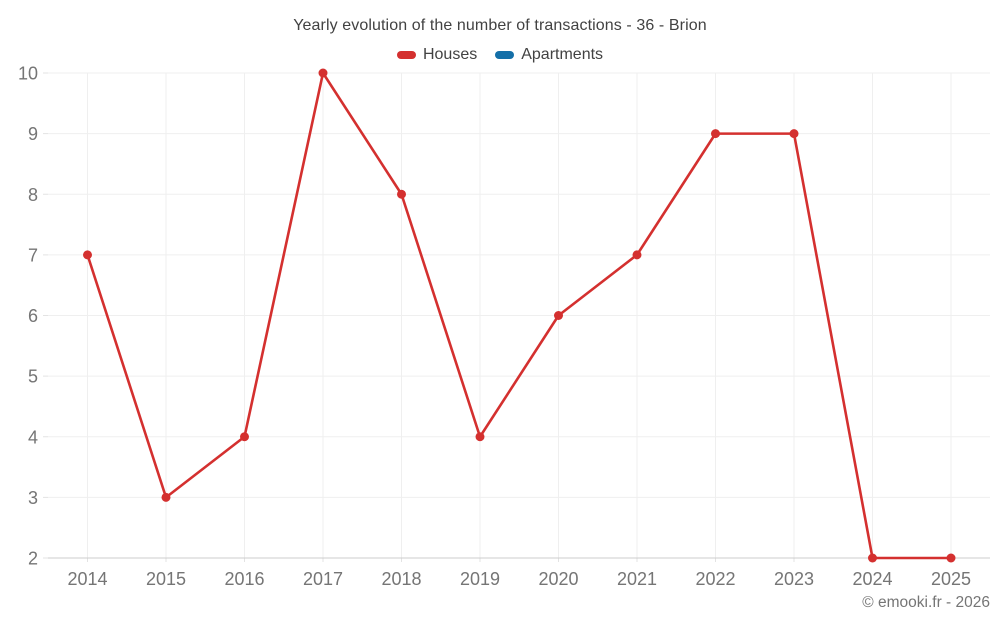  I want to click on legend-label-houses: Houses, so click(450, 54).